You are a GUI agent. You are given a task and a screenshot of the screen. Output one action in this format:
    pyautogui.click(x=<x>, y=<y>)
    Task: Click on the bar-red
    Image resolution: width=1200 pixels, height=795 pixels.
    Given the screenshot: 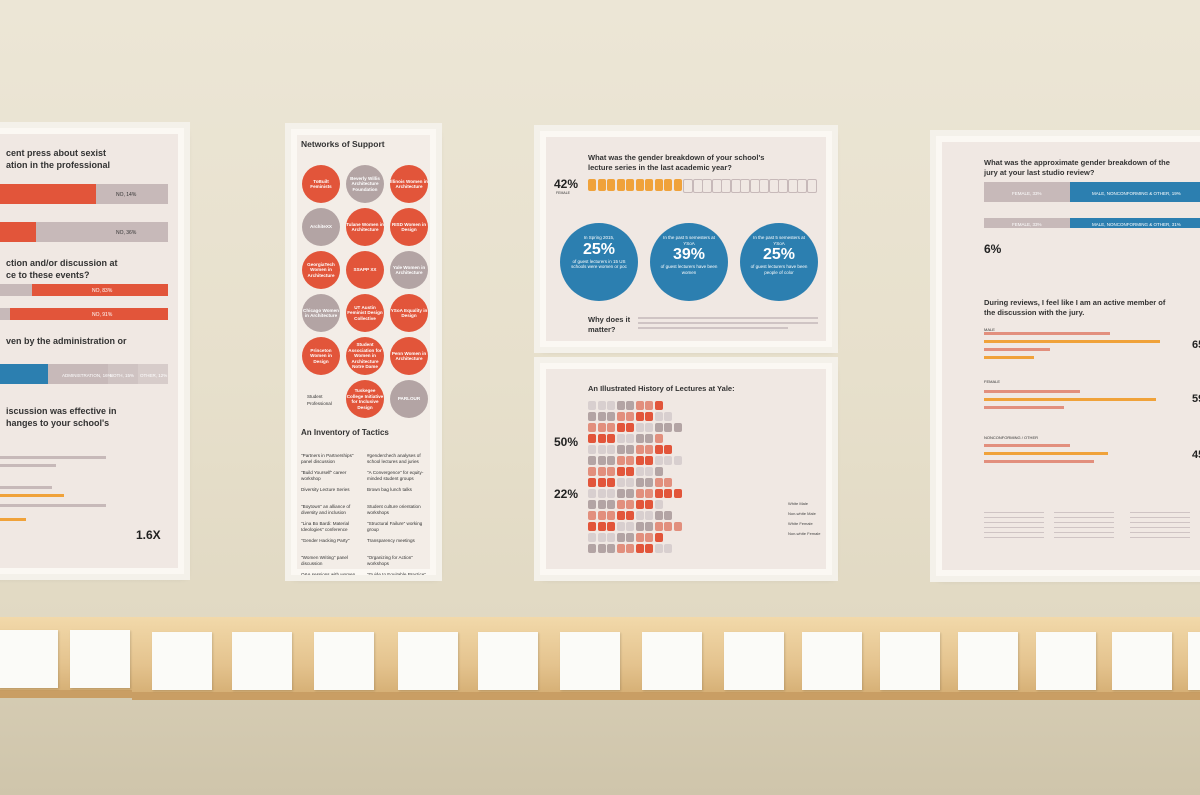 What is the action you would take?
    pyautogui.click(x=48, y=194)
    